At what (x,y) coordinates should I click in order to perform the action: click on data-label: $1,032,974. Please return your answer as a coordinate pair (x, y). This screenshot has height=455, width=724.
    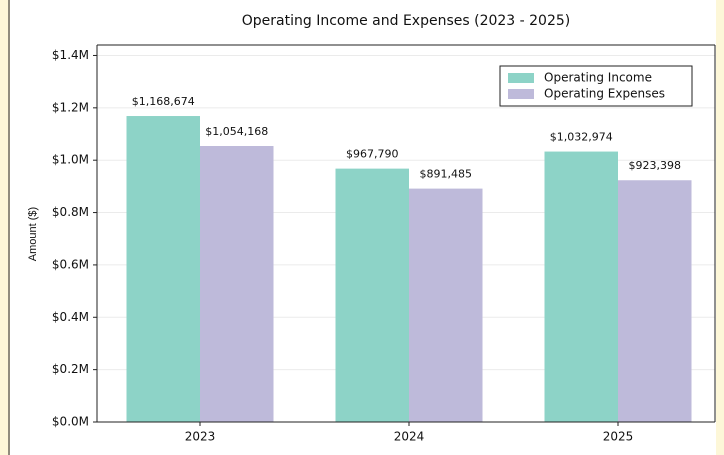
    Looking at the image, I should click on (581, 137).